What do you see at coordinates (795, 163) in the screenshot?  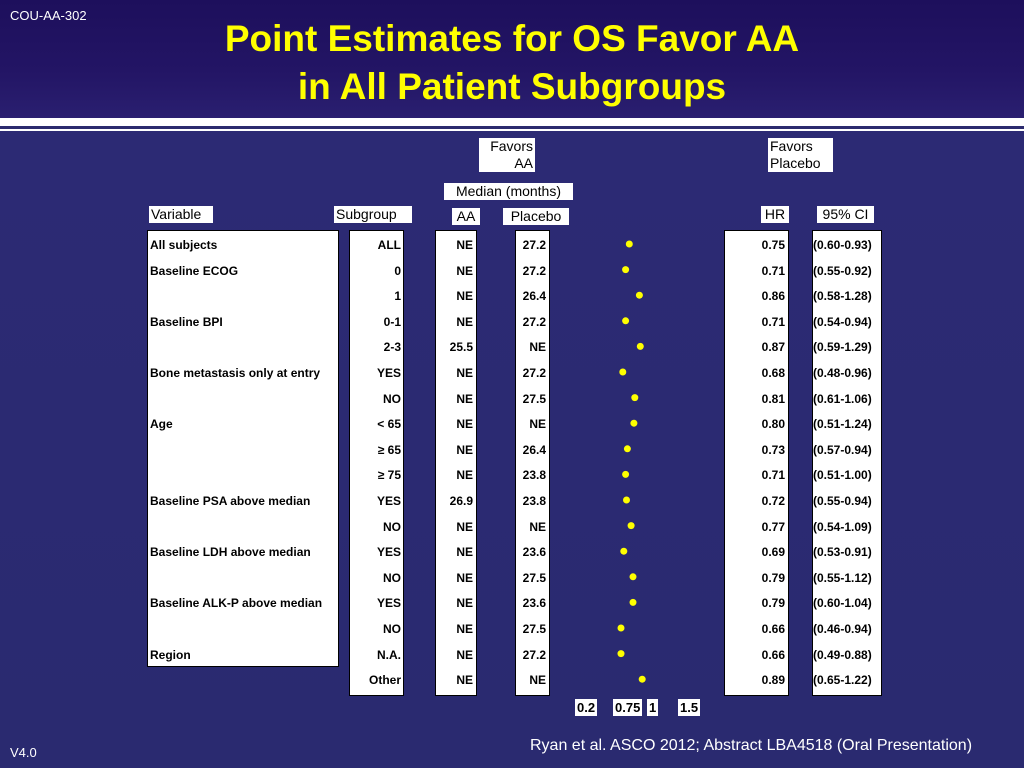 I see `favors-placebo-line-2: Placebo` at bounding box center [795, 163].